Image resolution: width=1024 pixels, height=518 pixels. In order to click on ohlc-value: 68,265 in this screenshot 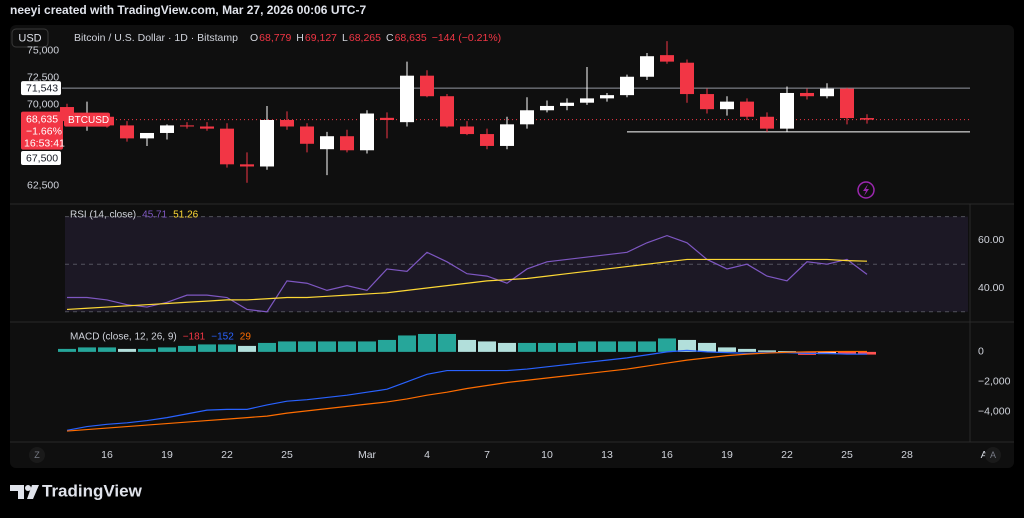, I will do `click(365, 38)`.